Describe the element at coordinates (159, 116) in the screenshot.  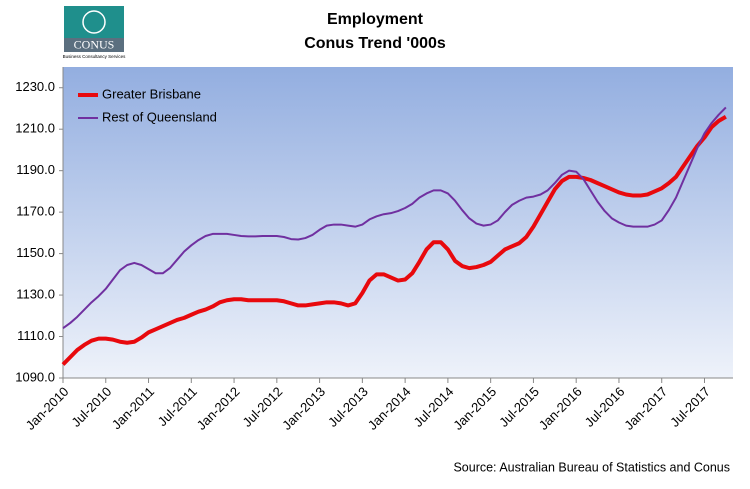
I see `legend-label: Rest of Queensland` at that location.